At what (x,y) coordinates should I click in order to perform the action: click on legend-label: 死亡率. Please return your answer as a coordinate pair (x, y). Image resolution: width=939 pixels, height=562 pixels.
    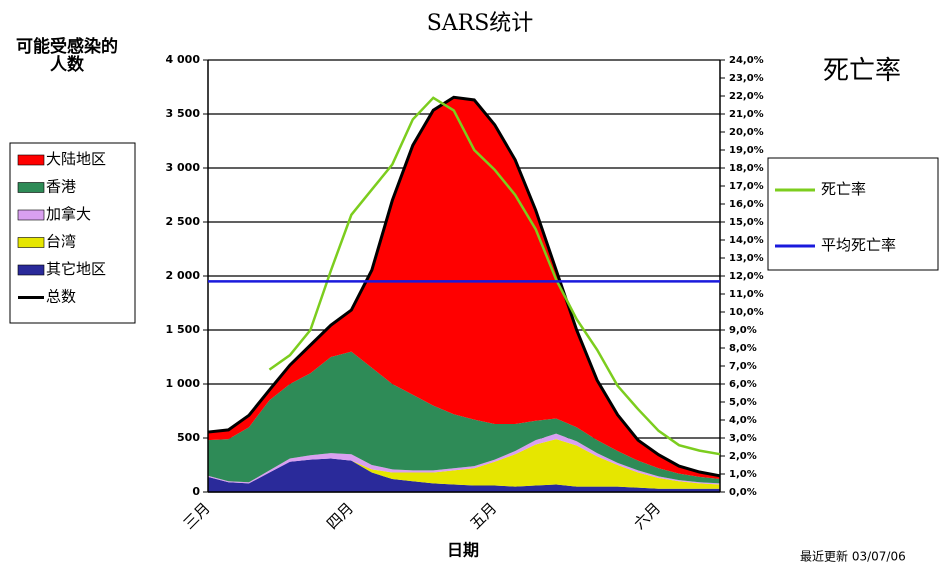
    Looking at the image, I should click on (843, 189).